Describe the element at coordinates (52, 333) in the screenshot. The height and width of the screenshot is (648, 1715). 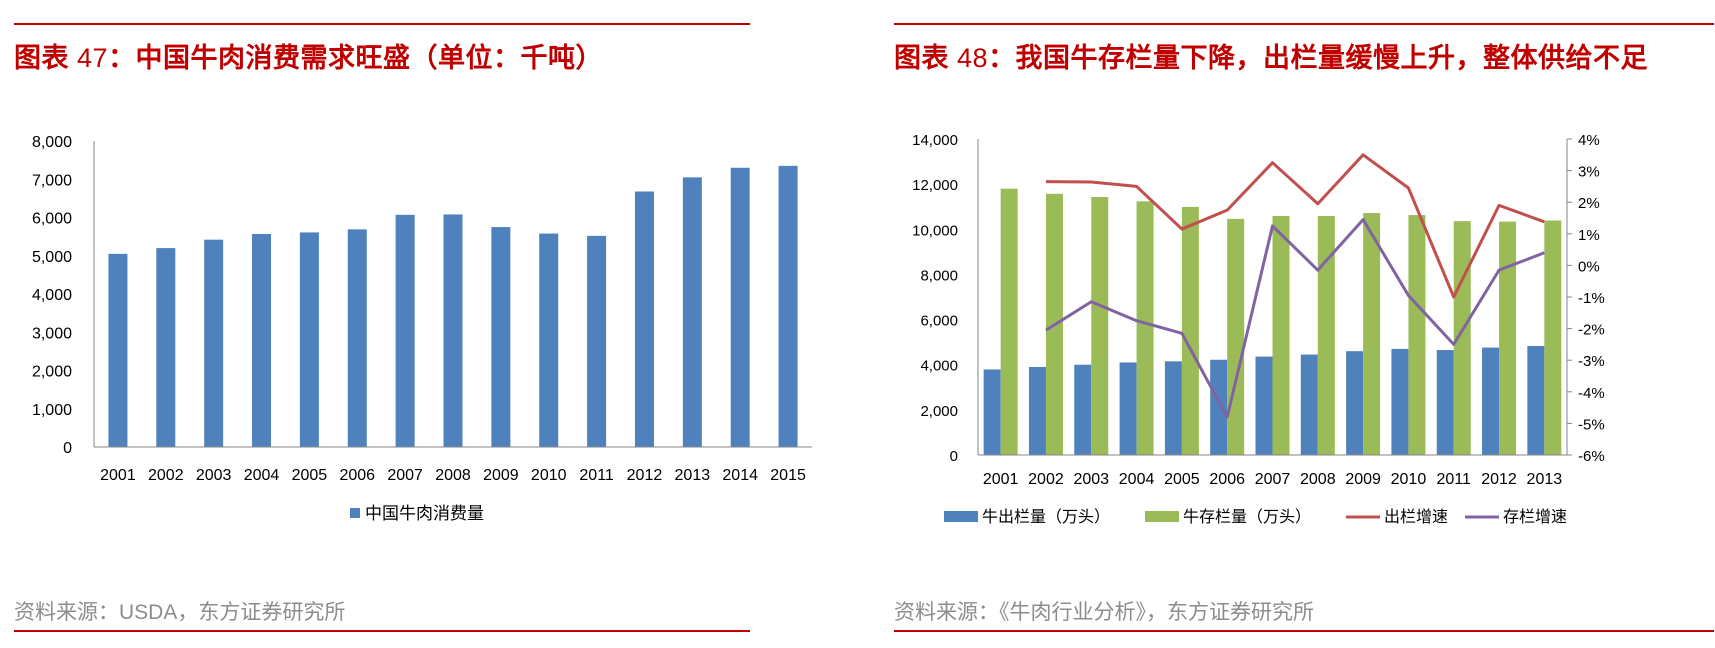
I see `y-tick-label: 3,000` at that location.